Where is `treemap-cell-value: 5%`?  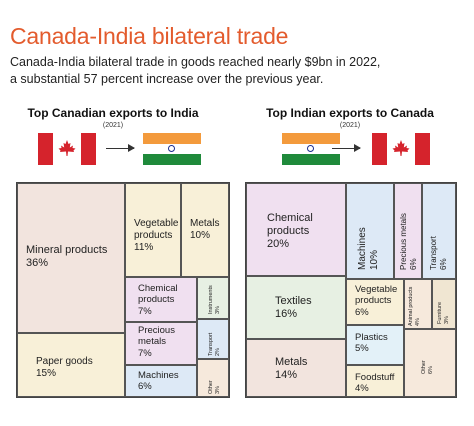
treemap-cell-value: 5% is located at coordinates (362, 349).